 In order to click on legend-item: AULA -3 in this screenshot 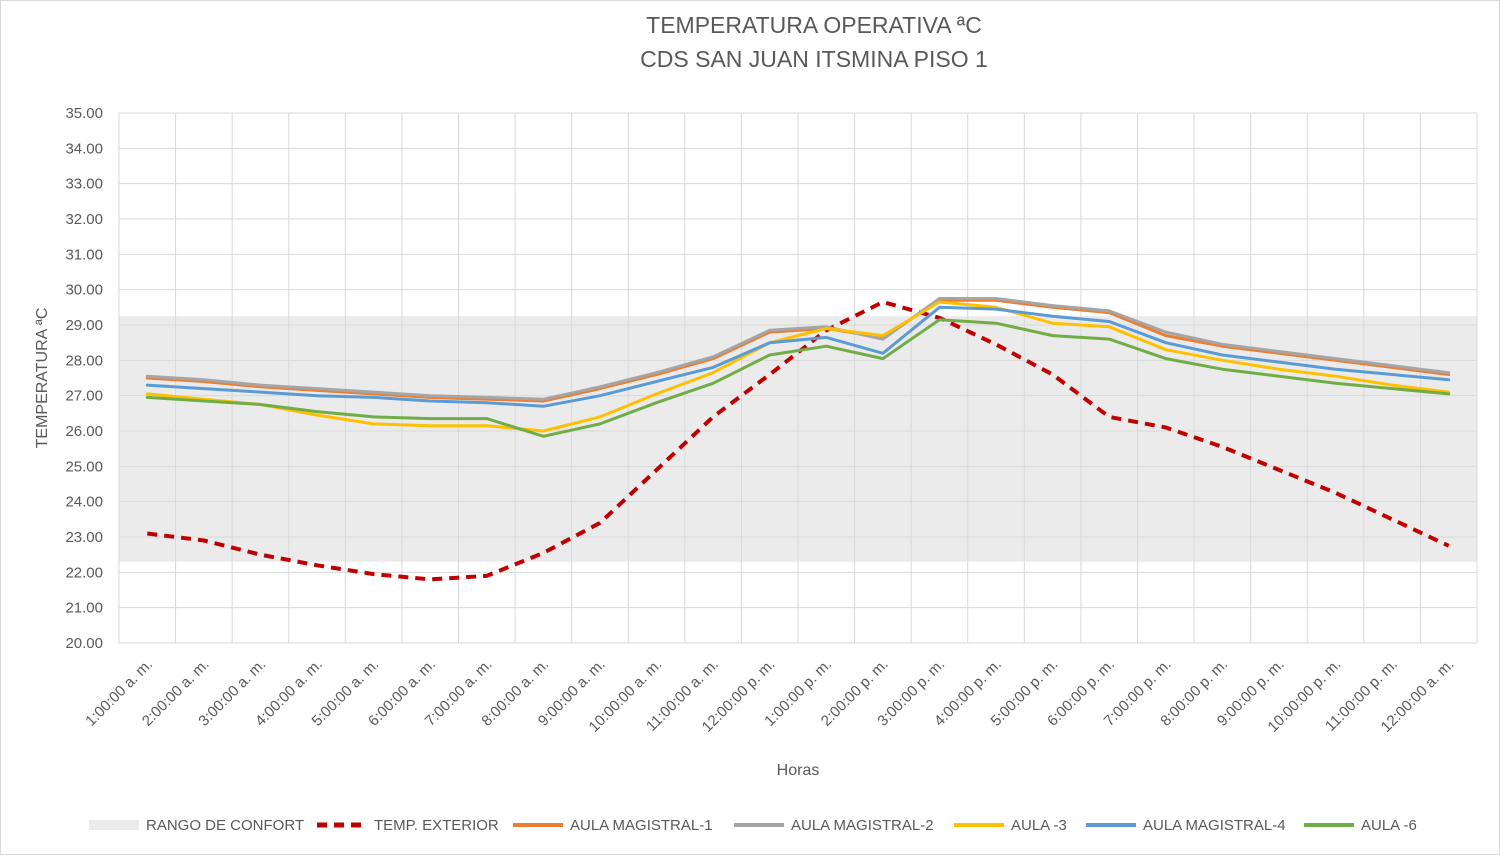, I will do `click(1010, 825)`.